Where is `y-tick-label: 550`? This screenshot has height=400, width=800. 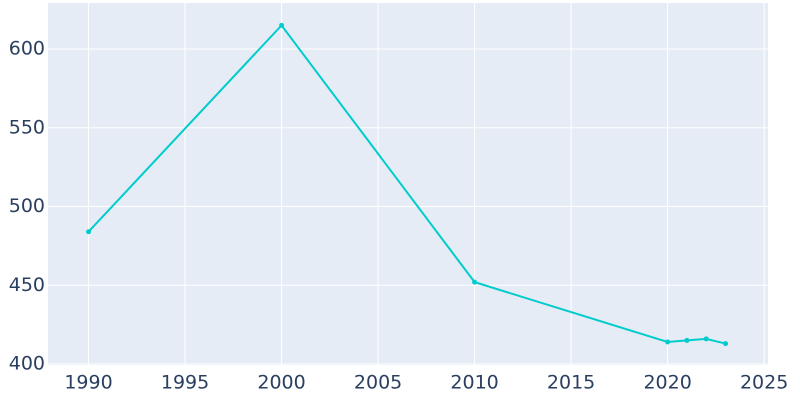
y-tick-label: 550 is located at coordinates (27, 127).